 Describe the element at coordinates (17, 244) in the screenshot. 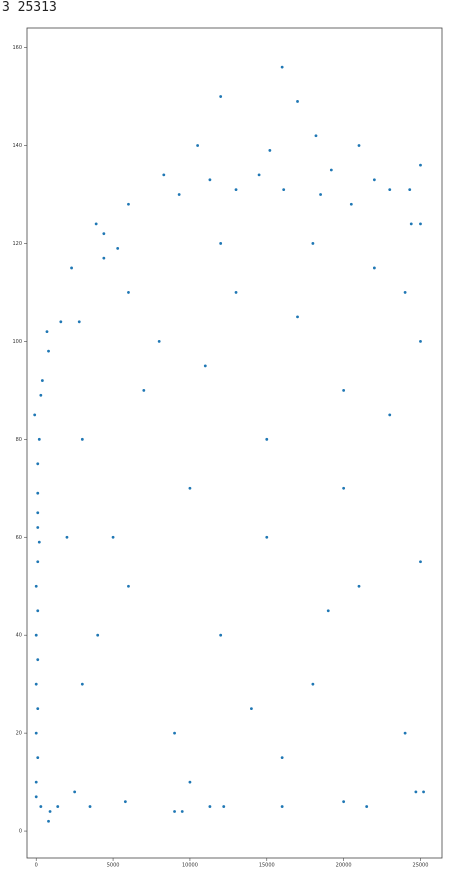

I see `y-tick-label: 120` at that location.